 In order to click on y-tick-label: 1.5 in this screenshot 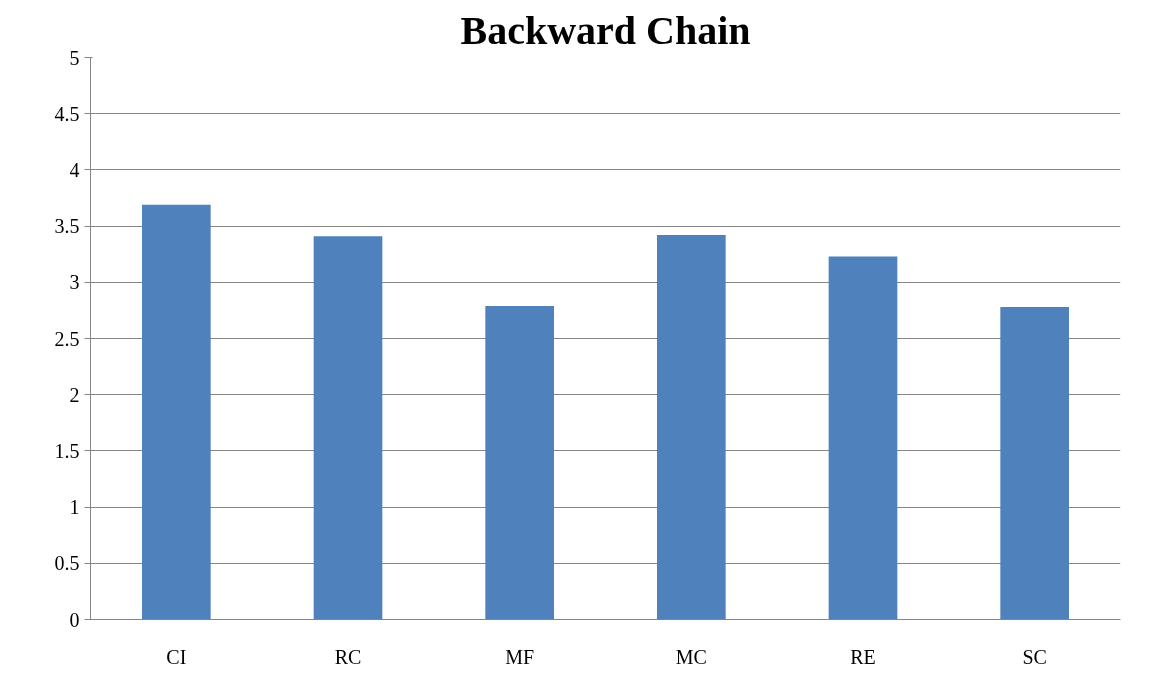, I will do `click(67, 450)`.